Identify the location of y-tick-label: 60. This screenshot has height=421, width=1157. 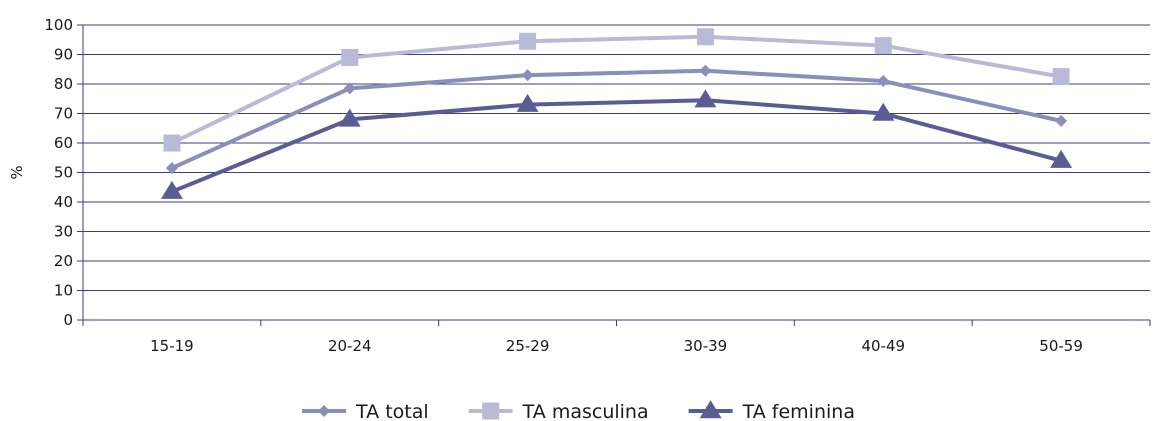
(63, 143).